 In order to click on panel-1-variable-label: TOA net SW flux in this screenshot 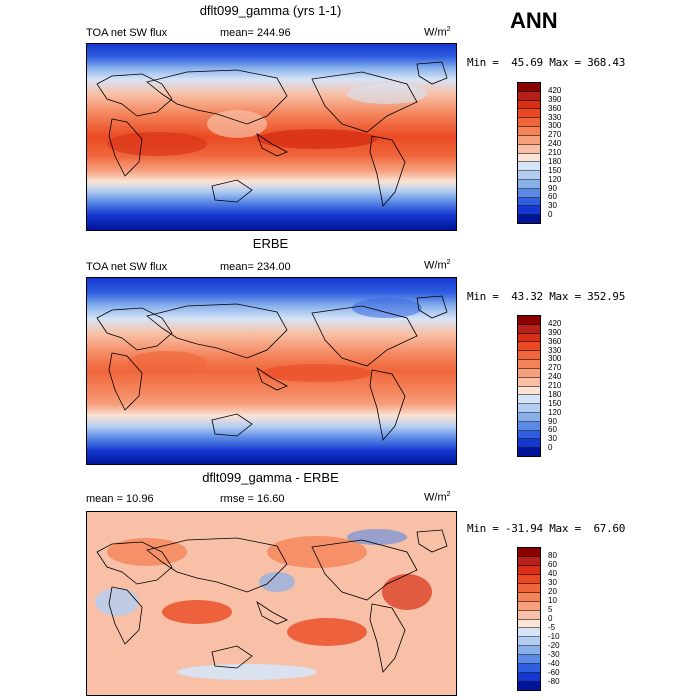, I will do `click(127, 33)`.